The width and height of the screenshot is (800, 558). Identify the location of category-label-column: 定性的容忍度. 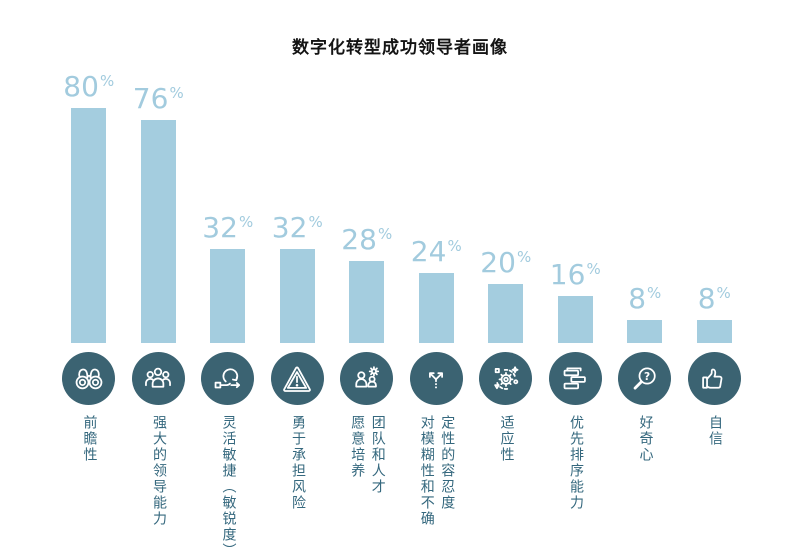
(447, 463).